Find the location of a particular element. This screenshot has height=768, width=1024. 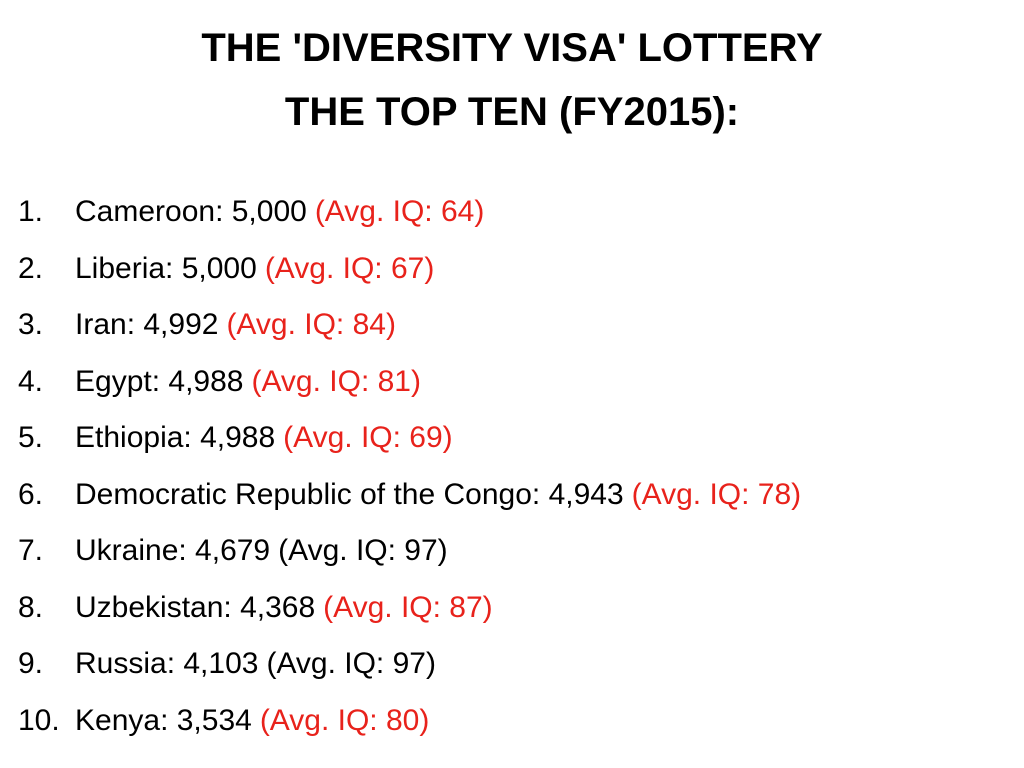

item-text: Ethiopia: 4,988 is located at coordinates (175, 437).